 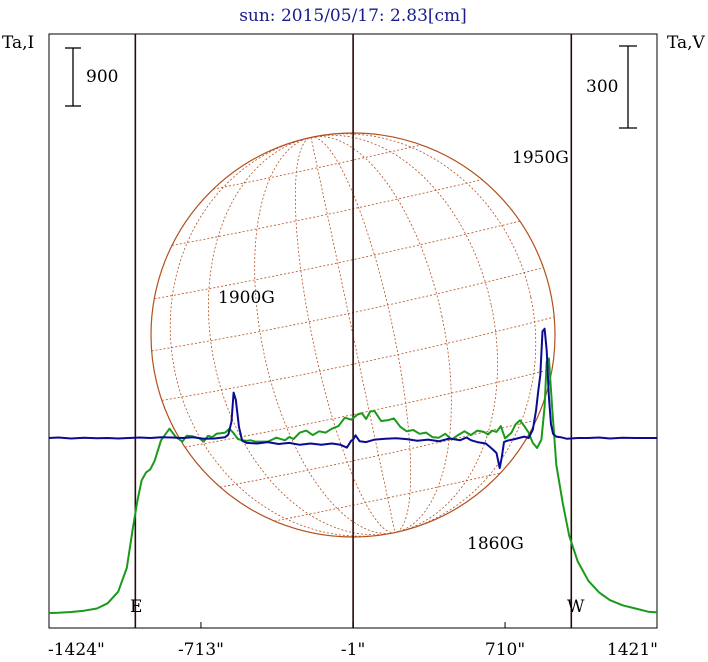 What do you see at coordinates (576, 607) in the screenshot?
I see `west-limb-label: W` at bounding box center [576, 607].